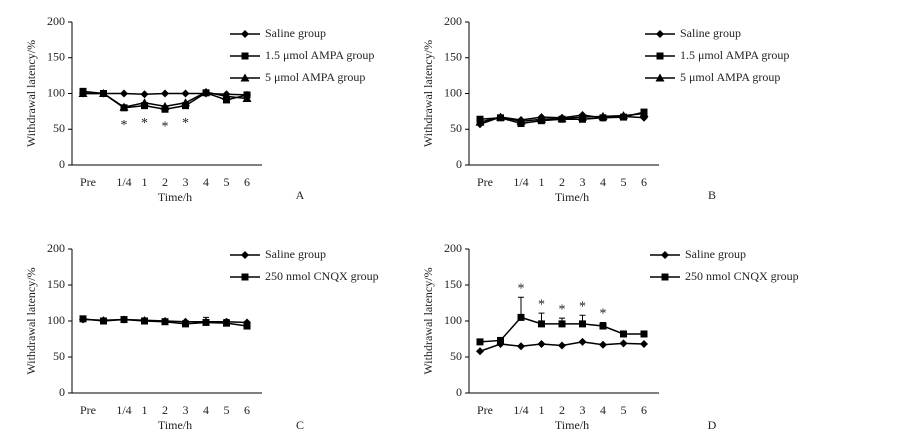 The width and height of the screenshot is (904, 442). Describe the element at coordinates (59, 356) in the screenshot. I see `y-tick-label: 50` at that location.